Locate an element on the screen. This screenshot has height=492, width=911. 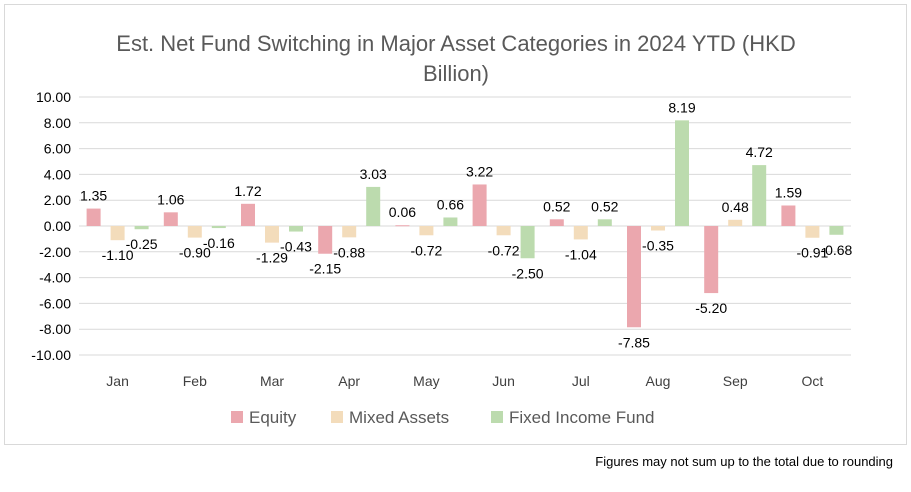
data-label: -1.29 is located at coordinates (272, 258).